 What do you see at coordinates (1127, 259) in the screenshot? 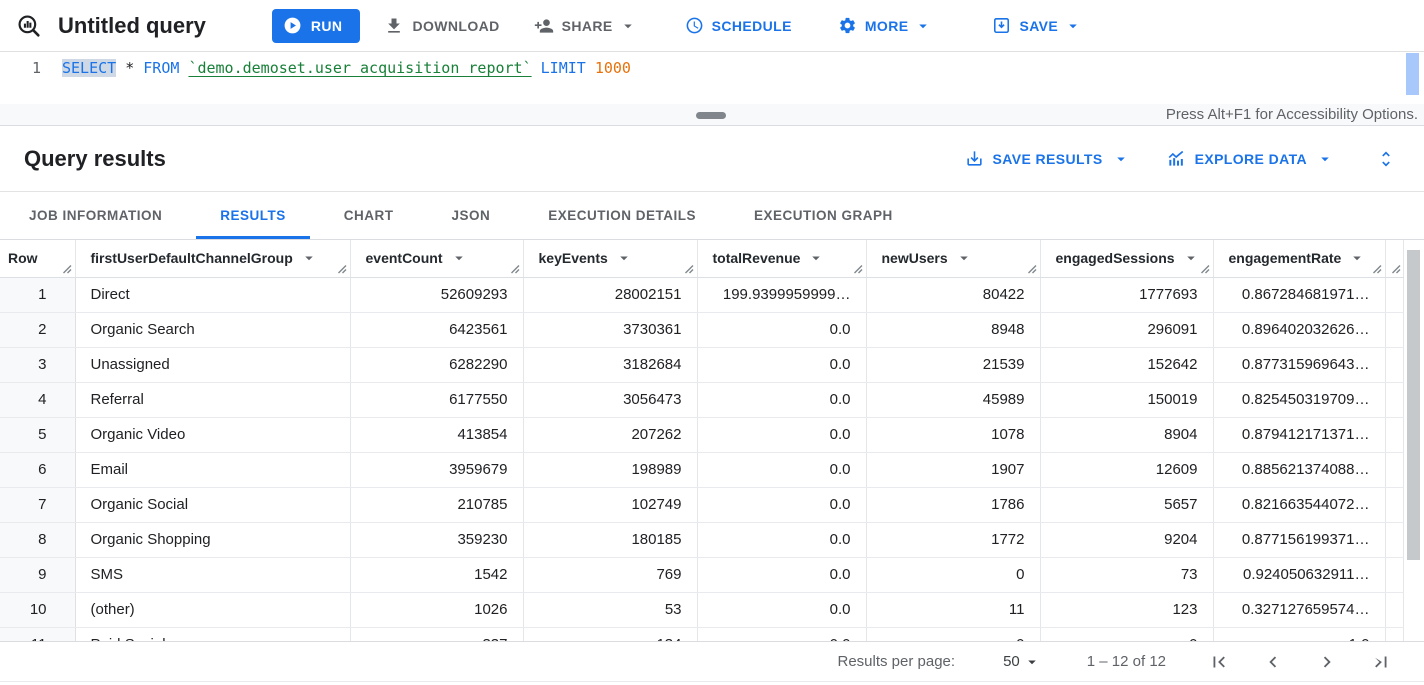
I see `column-header-engagedsessions: engagedSessions` at bounding box center [1127, 259].